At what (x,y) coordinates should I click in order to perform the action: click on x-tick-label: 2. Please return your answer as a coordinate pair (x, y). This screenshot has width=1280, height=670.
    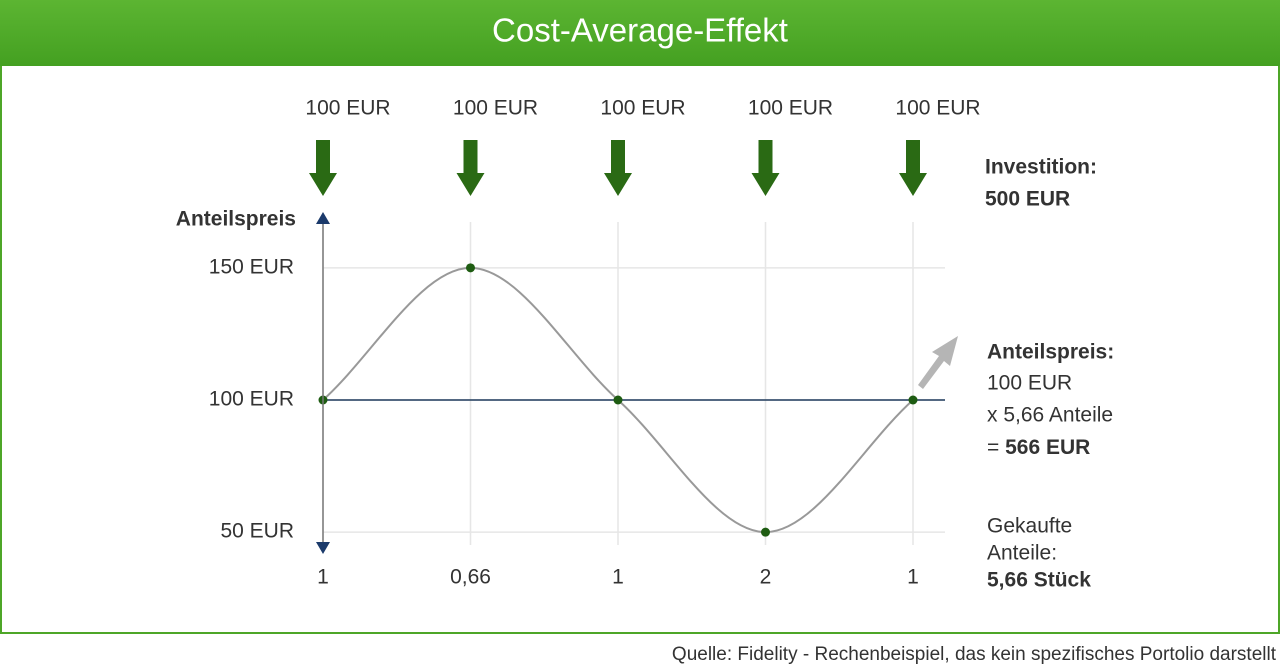
    Looking at the image, I should click on (766, 577).